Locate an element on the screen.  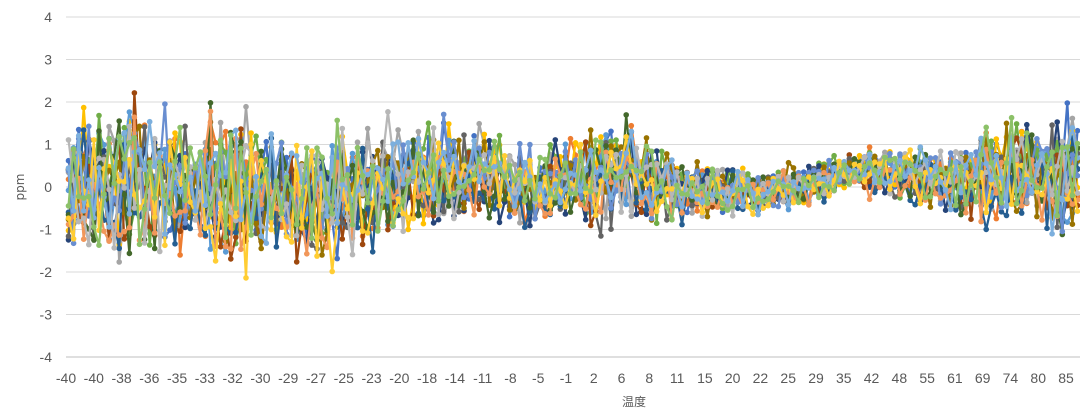
x-tick-label: -27 is located at coordinates (316, 378).